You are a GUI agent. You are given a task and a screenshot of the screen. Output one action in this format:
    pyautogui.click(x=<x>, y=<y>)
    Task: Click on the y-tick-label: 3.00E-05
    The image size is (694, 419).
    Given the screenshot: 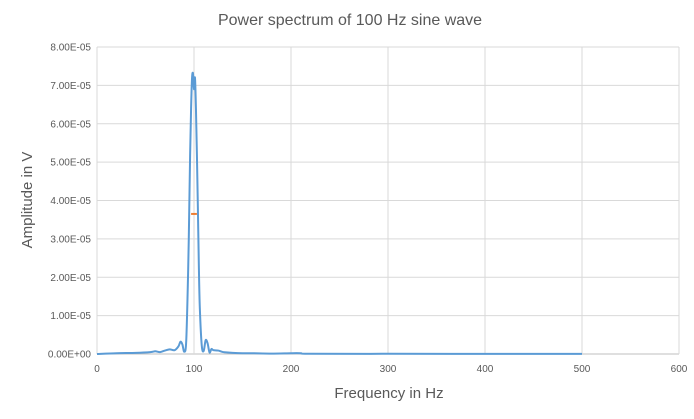 What is the action you would take?
    pyautogui.click(x=70, y=239)
    